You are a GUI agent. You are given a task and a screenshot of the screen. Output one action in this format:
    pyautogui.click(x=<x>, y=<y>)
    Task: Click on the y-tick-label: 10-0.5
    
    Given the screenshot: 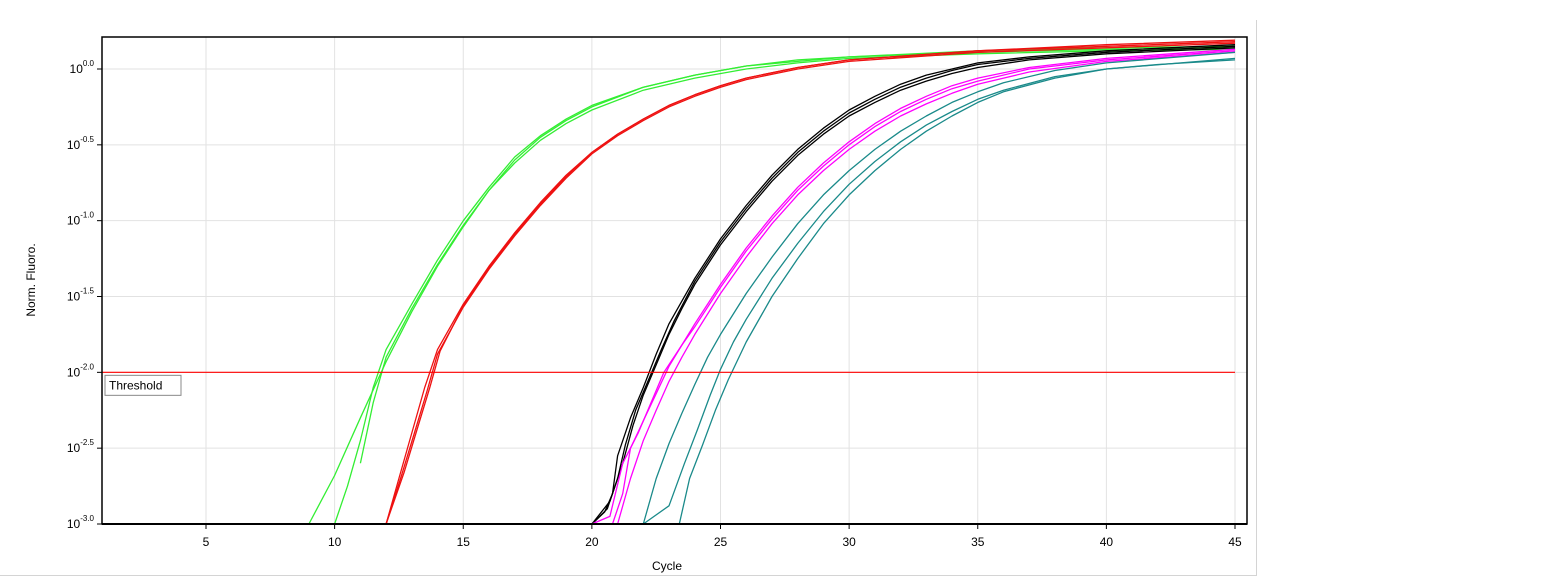 What is the action you would take?
    pyautogui.click(x=81, y=143)
    